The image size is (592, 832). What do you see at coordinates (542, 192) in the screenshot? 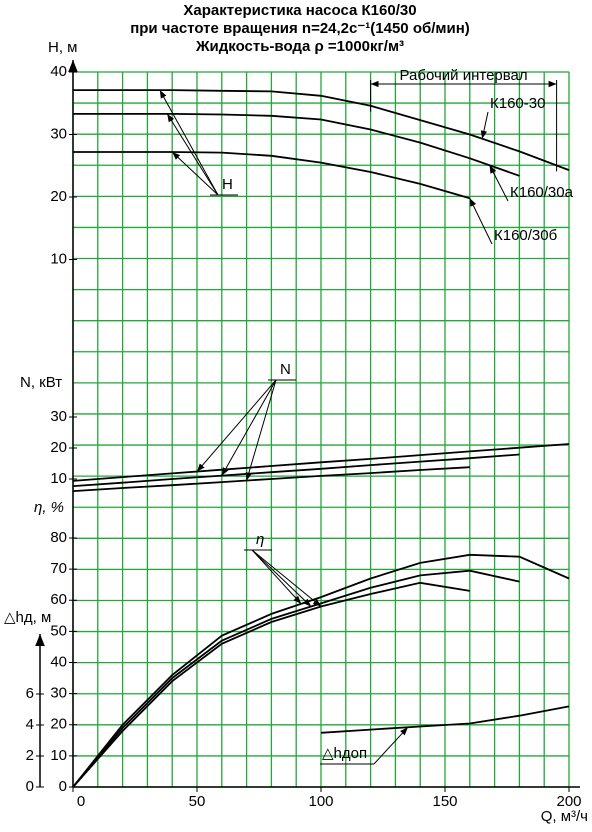
I see `series-label: К160/30а` at bounding box center [542, 192].